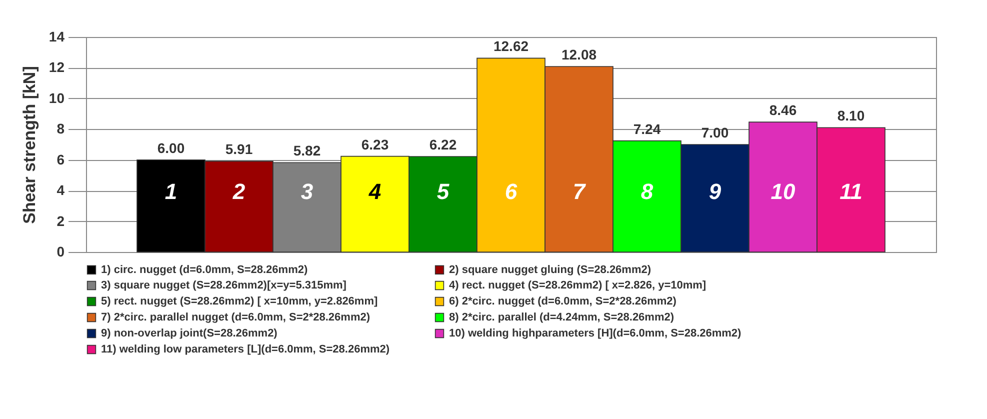 The width and height of the screenshot is (987, 419). What do you see at coordinates (579, 191) in the screenshot?
I see `x-tick-label: 7` at bounding box center [579, 191].